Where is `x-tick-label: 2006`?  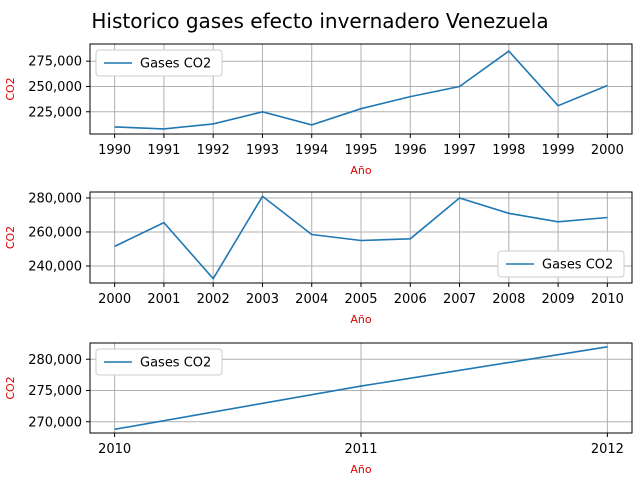 x-tick-label: 2006 is located at coordinates (410, 299).